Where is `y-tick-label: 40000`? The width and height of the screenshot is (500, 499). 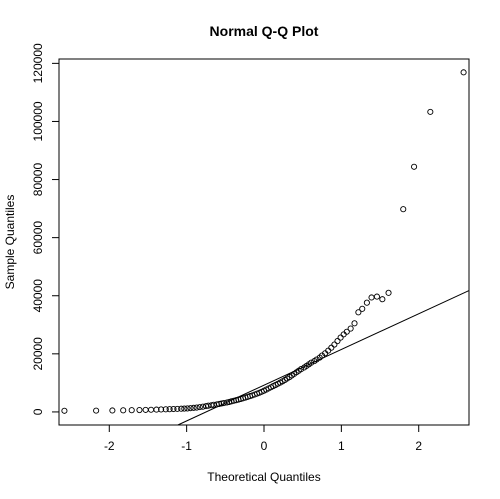 y-tick-label: 40000 is located at coordinates (38, 296).